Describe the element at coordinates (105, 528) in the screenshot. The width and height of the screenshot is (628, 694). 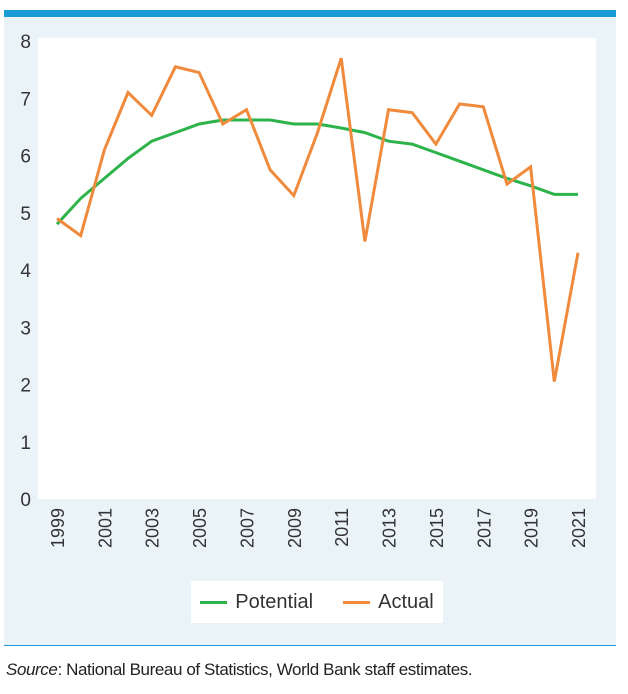
I see `x-tick-label: 2001` at that location.